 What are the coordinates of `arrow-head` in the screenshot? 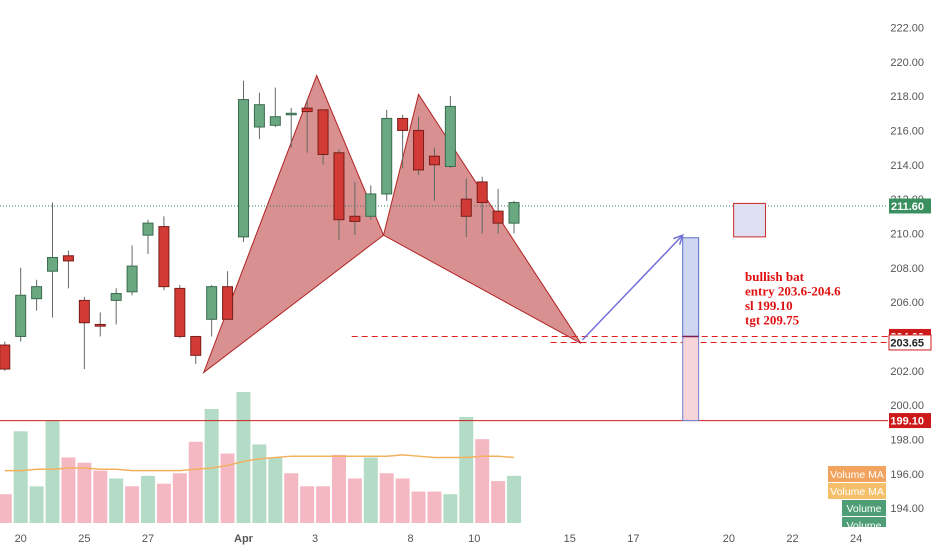 It's located at (678, 239).